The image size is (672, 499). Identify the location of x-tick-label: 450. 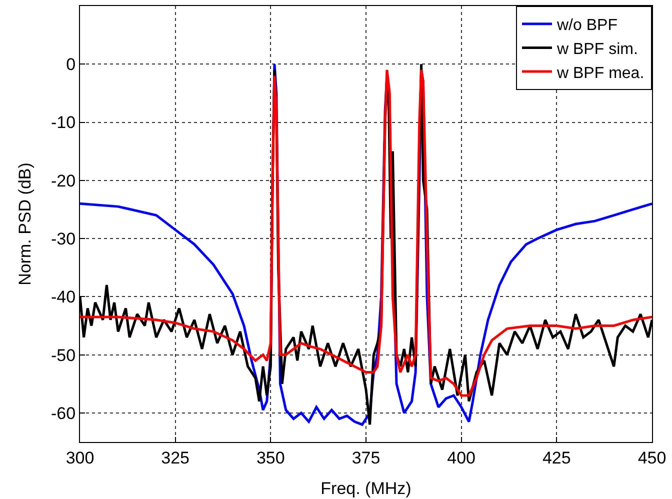
(652, 458).